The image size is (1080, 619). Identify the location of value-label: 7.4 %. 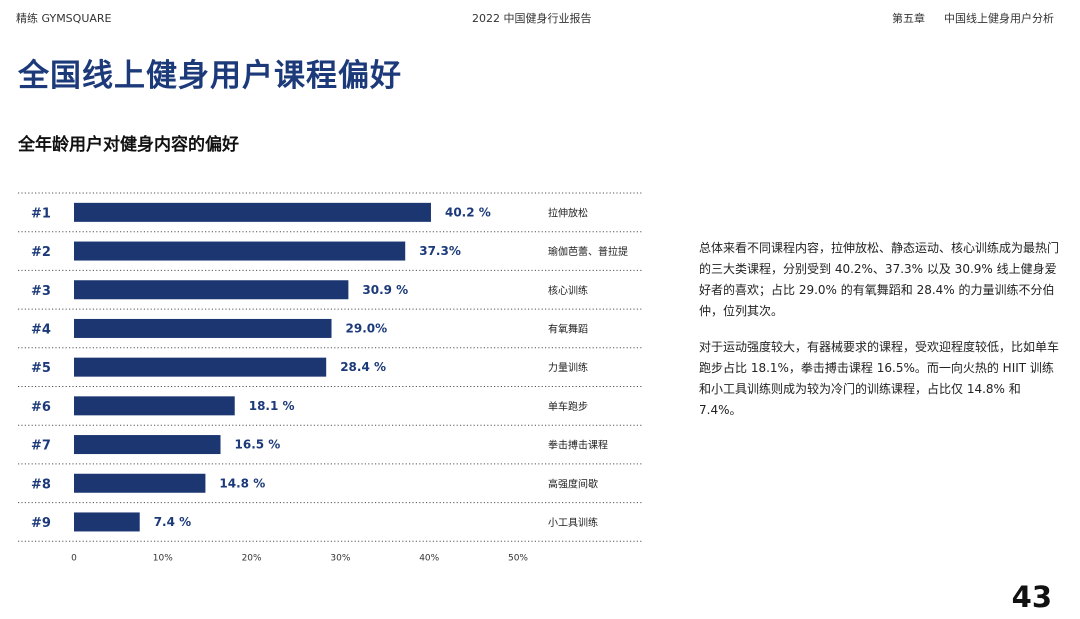
(172, 522).